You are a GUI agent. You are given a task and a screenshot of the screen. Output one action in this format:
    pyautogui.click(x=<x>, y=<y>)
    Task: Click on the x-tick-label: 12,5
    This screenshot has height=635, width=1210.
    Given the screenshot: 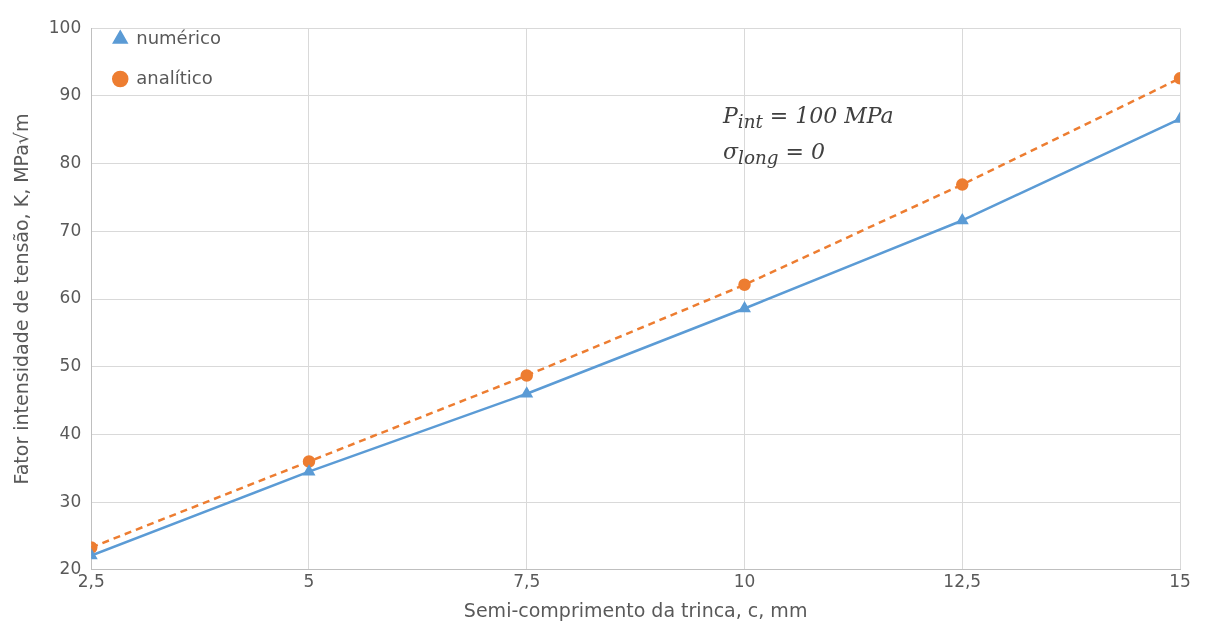 What is the action you would take?
    pyautogui.click(x=962, y=581)
    